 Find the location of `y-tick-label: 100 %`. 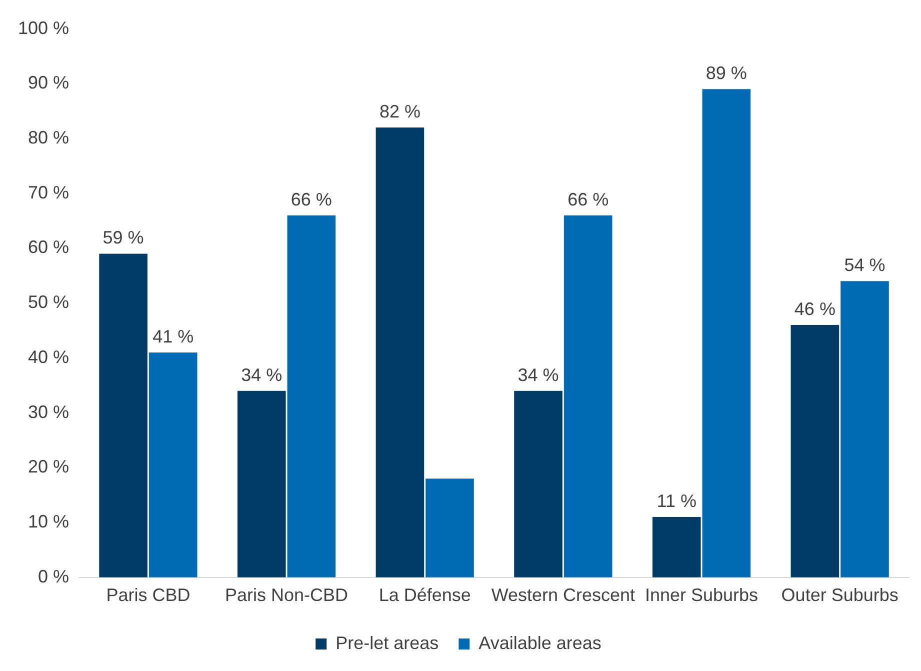

y-tick-label: 100 % is located at coordinates (44, 28).